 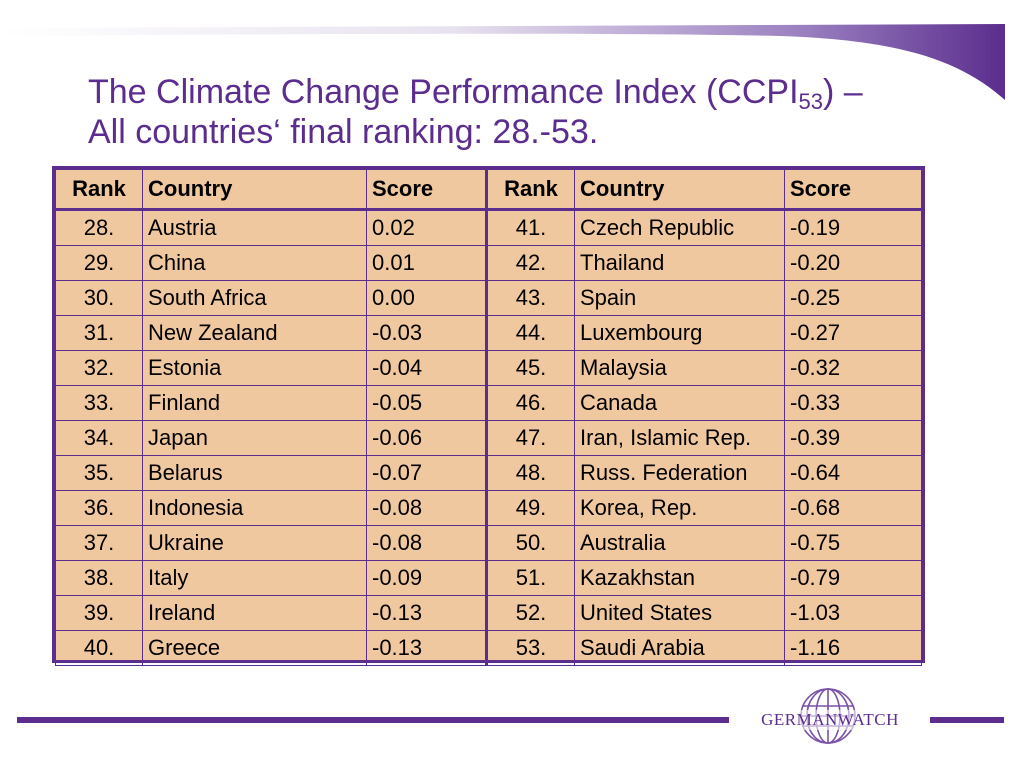 I want to click on score-cell: -0.25, so click(x=853, y=298).